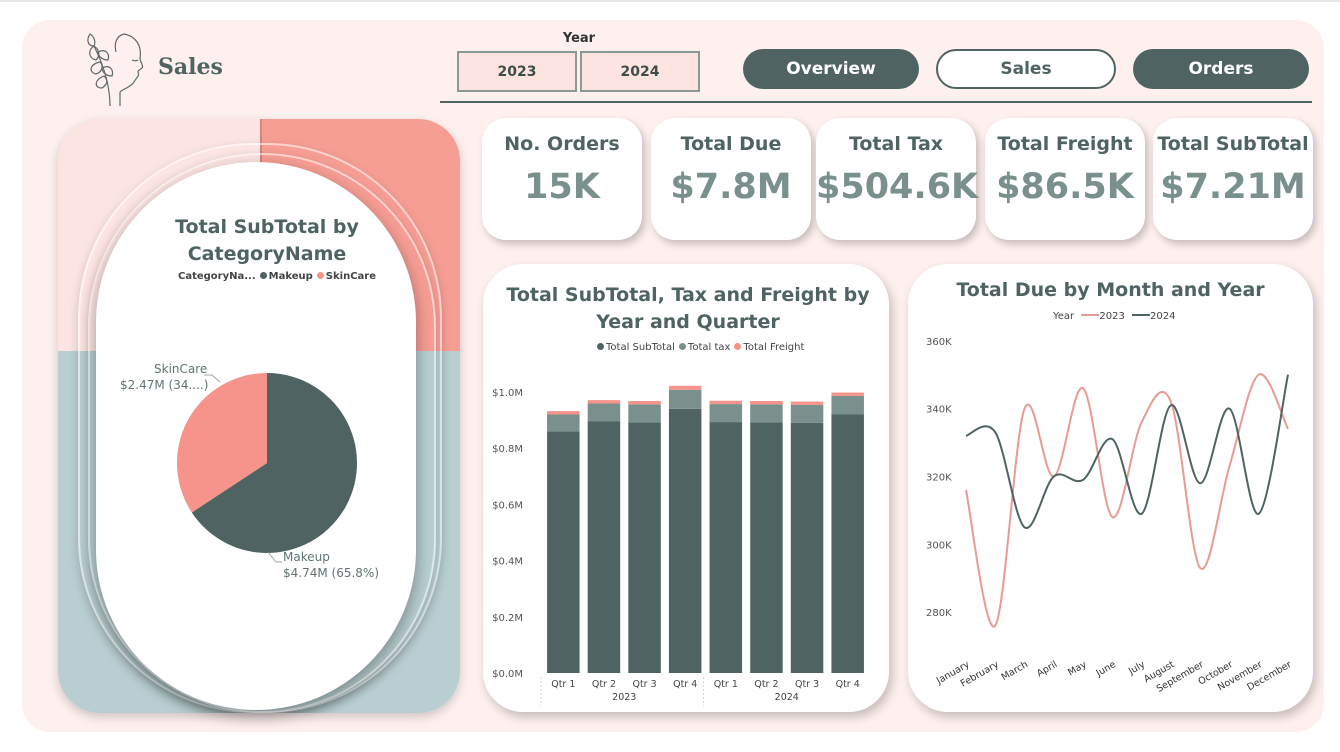 The image size is (1340, 752). Describe the element at coordinates (1106, 669) in the screenshot. I see `x-tick-label: June` at that location.